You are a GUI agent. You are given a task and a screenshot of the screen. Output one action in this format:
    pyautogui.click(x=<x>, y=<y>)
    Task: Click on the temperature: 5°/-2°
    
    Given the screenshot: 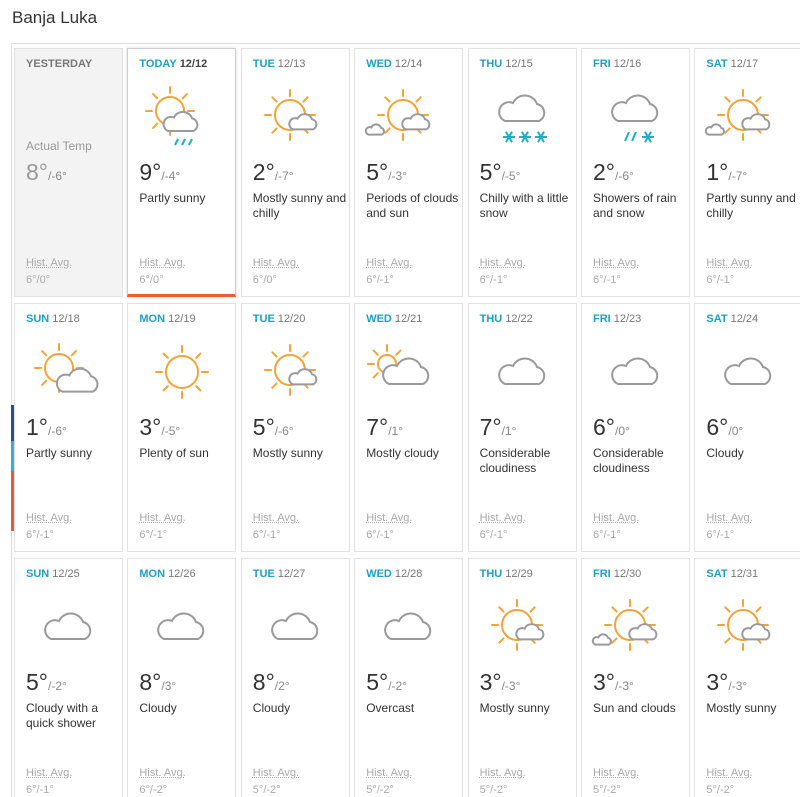 What is the action you would take?
    pyautogui.click(x=386, y=682)
    